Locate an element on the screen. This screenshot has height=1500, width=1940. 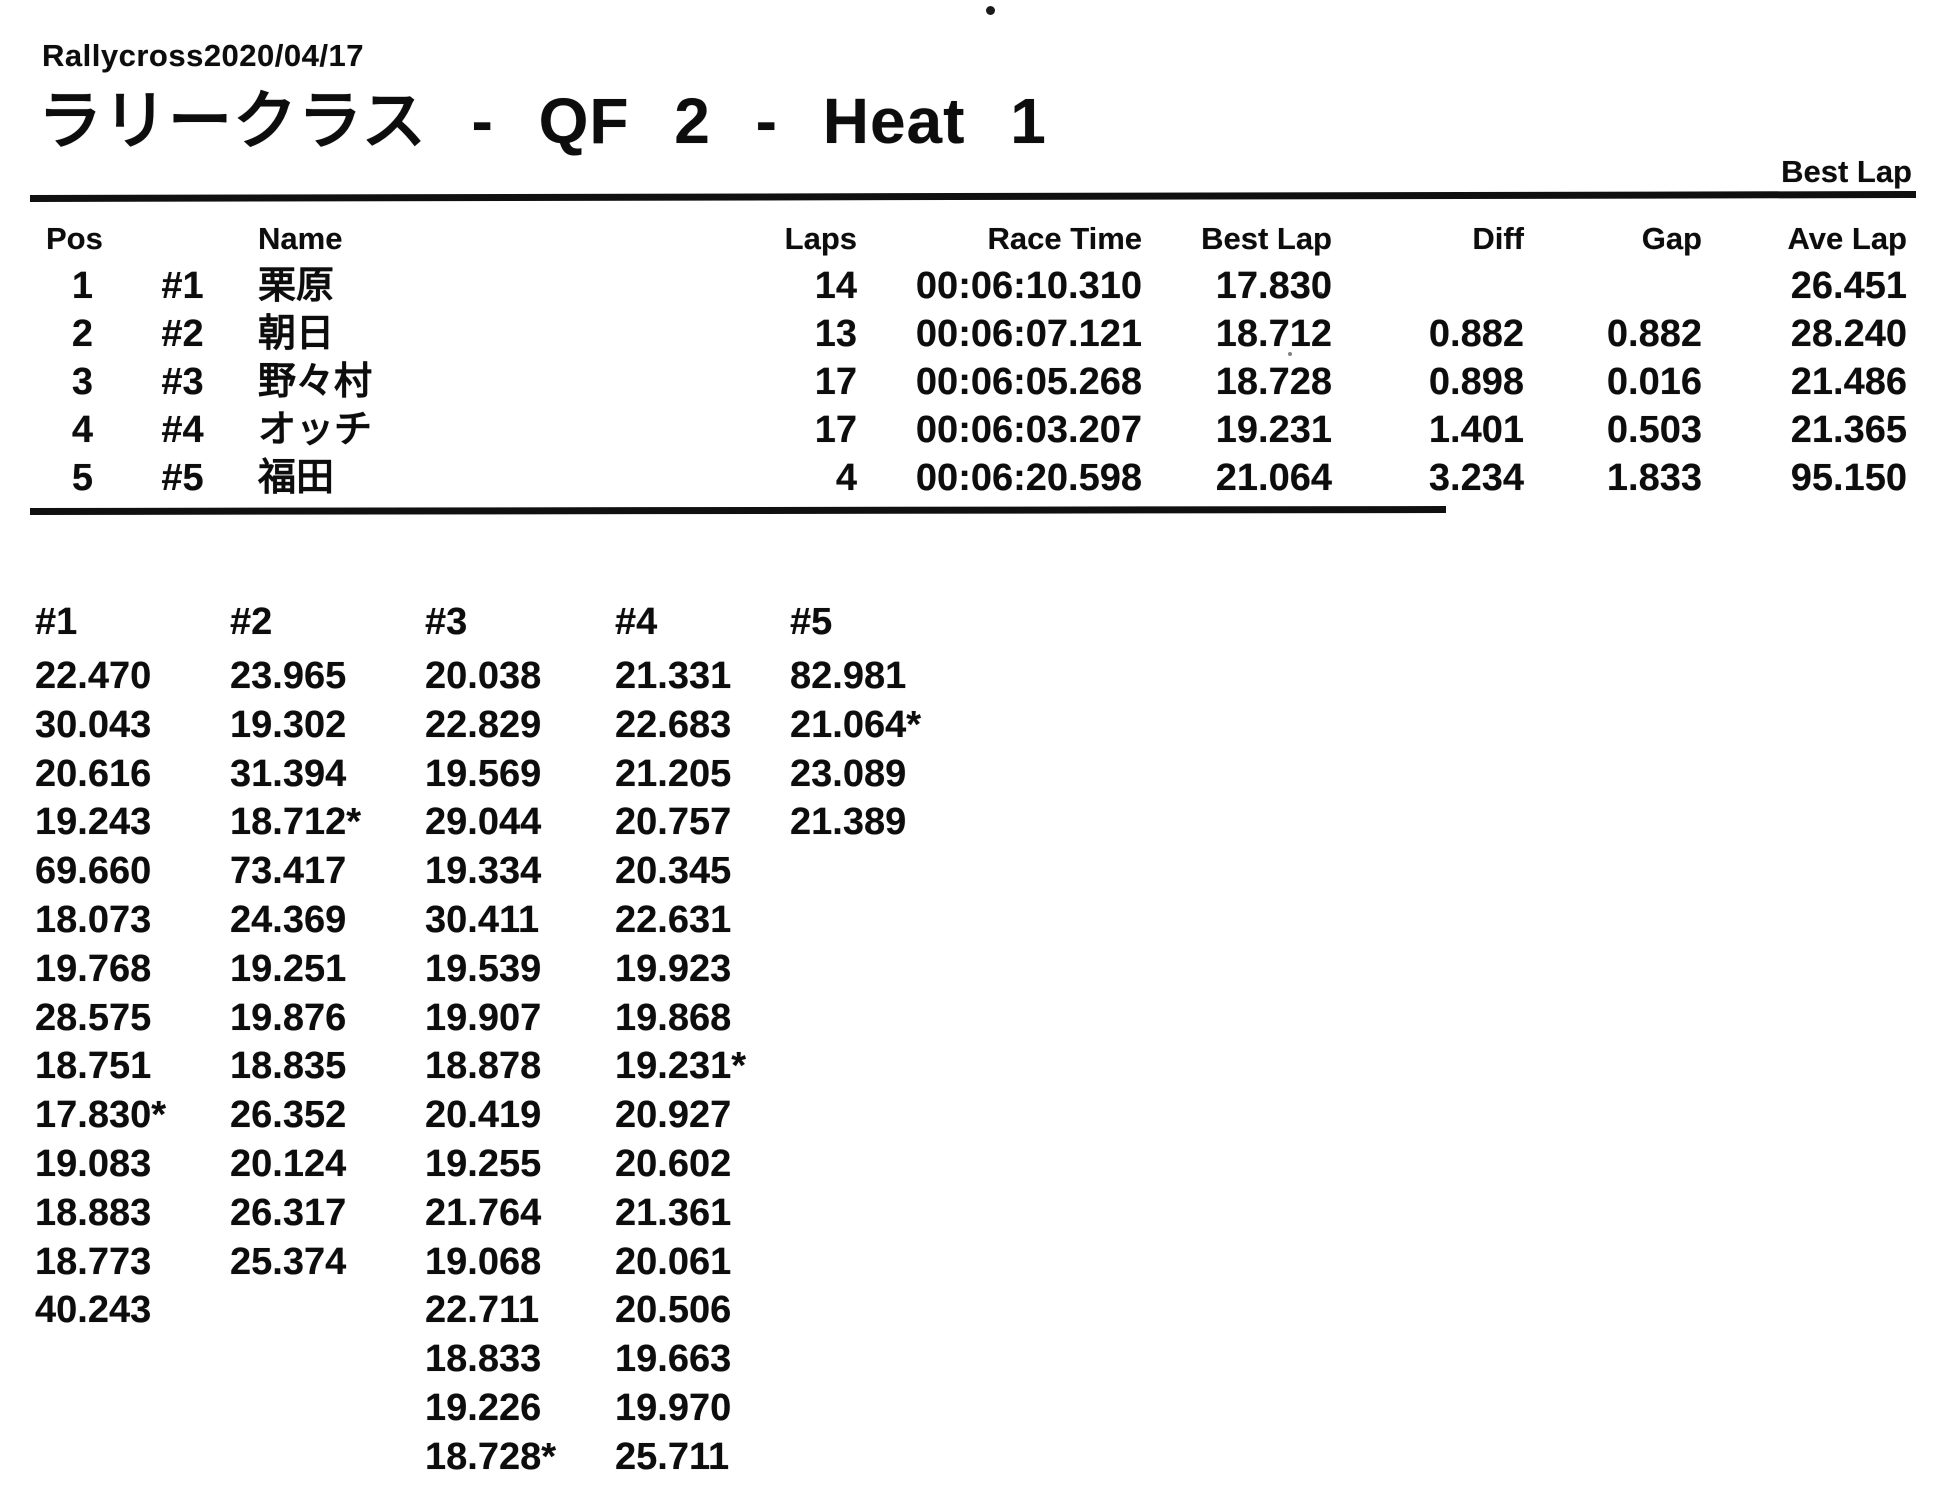
cell-race-time: 00:06:03.207 is located at coordinates (1028, 430).